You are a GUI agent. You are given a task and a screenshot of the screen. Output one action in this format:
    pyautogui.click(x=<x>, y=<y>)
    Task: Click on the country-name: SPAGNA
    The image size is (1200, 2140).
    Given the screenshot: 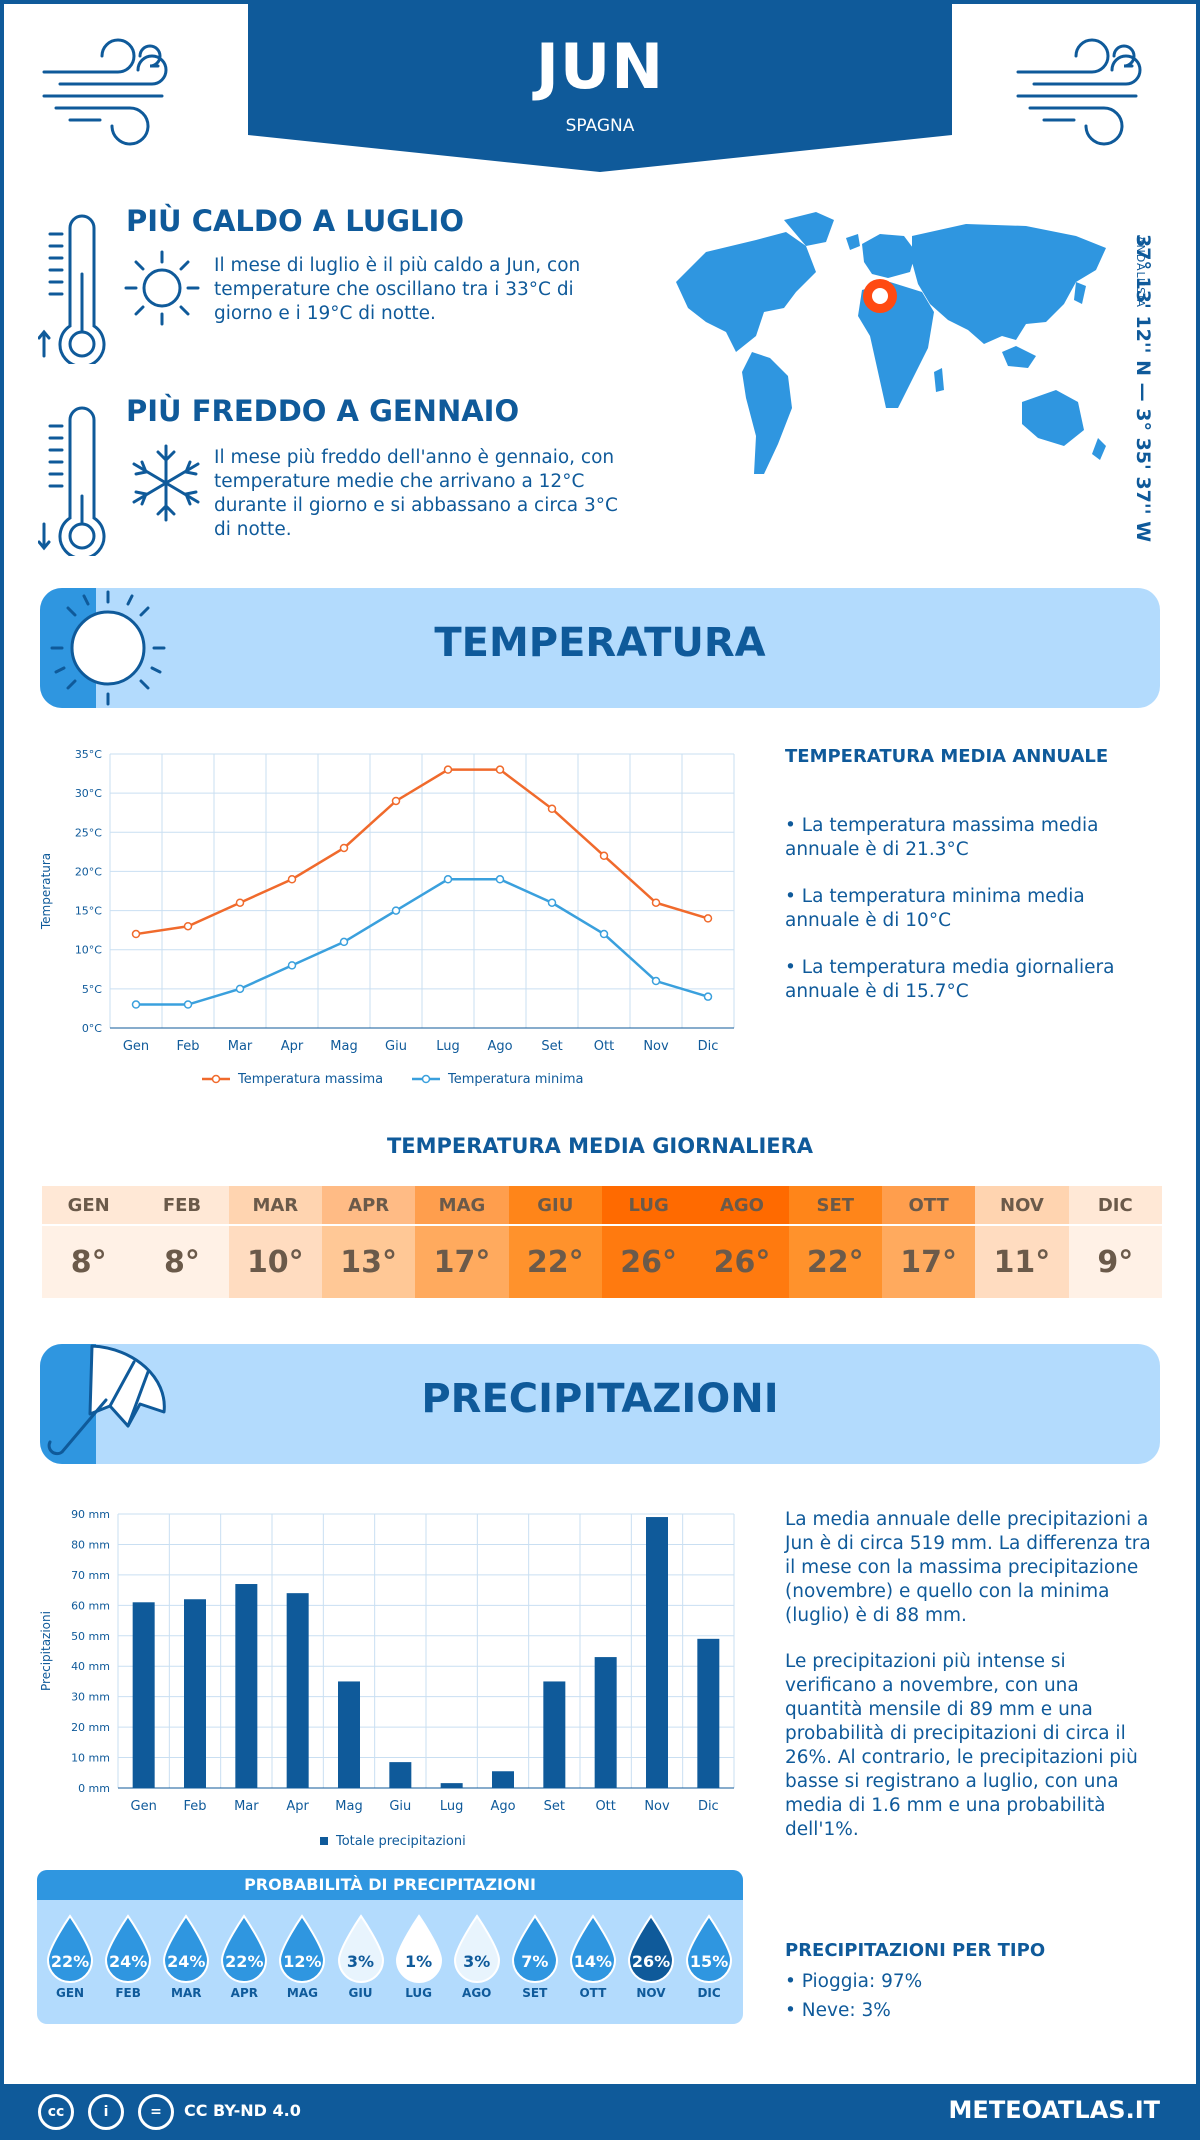 What is the action you would take?
    pyautogui.click(x=600, y=126)
    